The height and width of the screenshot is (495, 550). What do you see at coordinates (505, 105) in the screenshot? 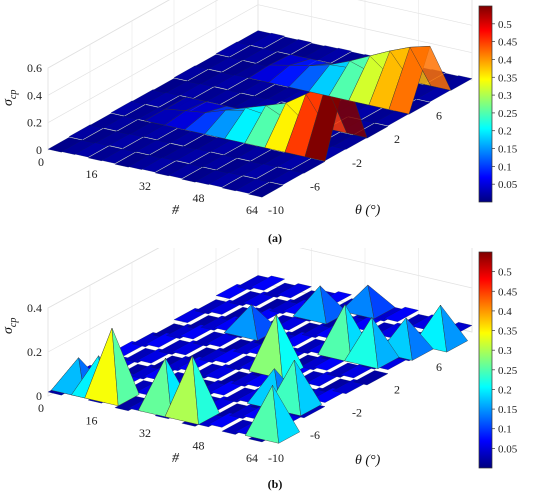
I see `colorbar-ticks-a: 0.05 0.1 0.15 0.2 0.25 0.3 0.35 0.4 0.45 0.5` at bounding box center [505, 105].